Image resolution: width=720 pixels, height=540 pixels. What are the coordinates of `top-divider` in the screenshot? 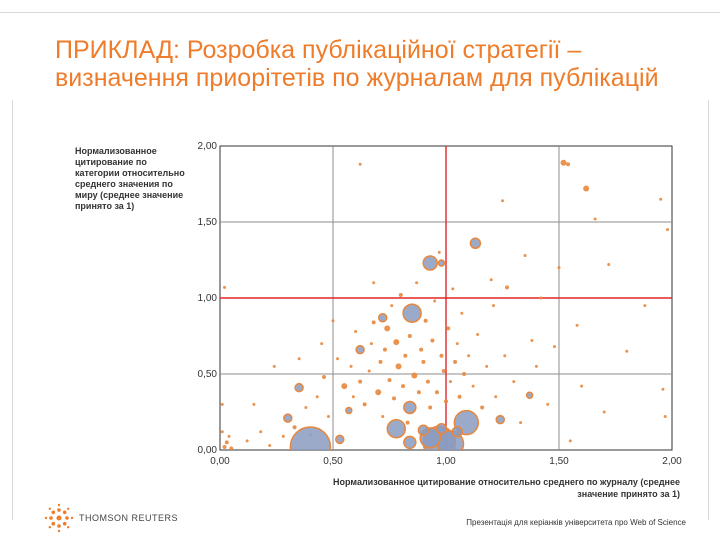 It's located at (360, 12).